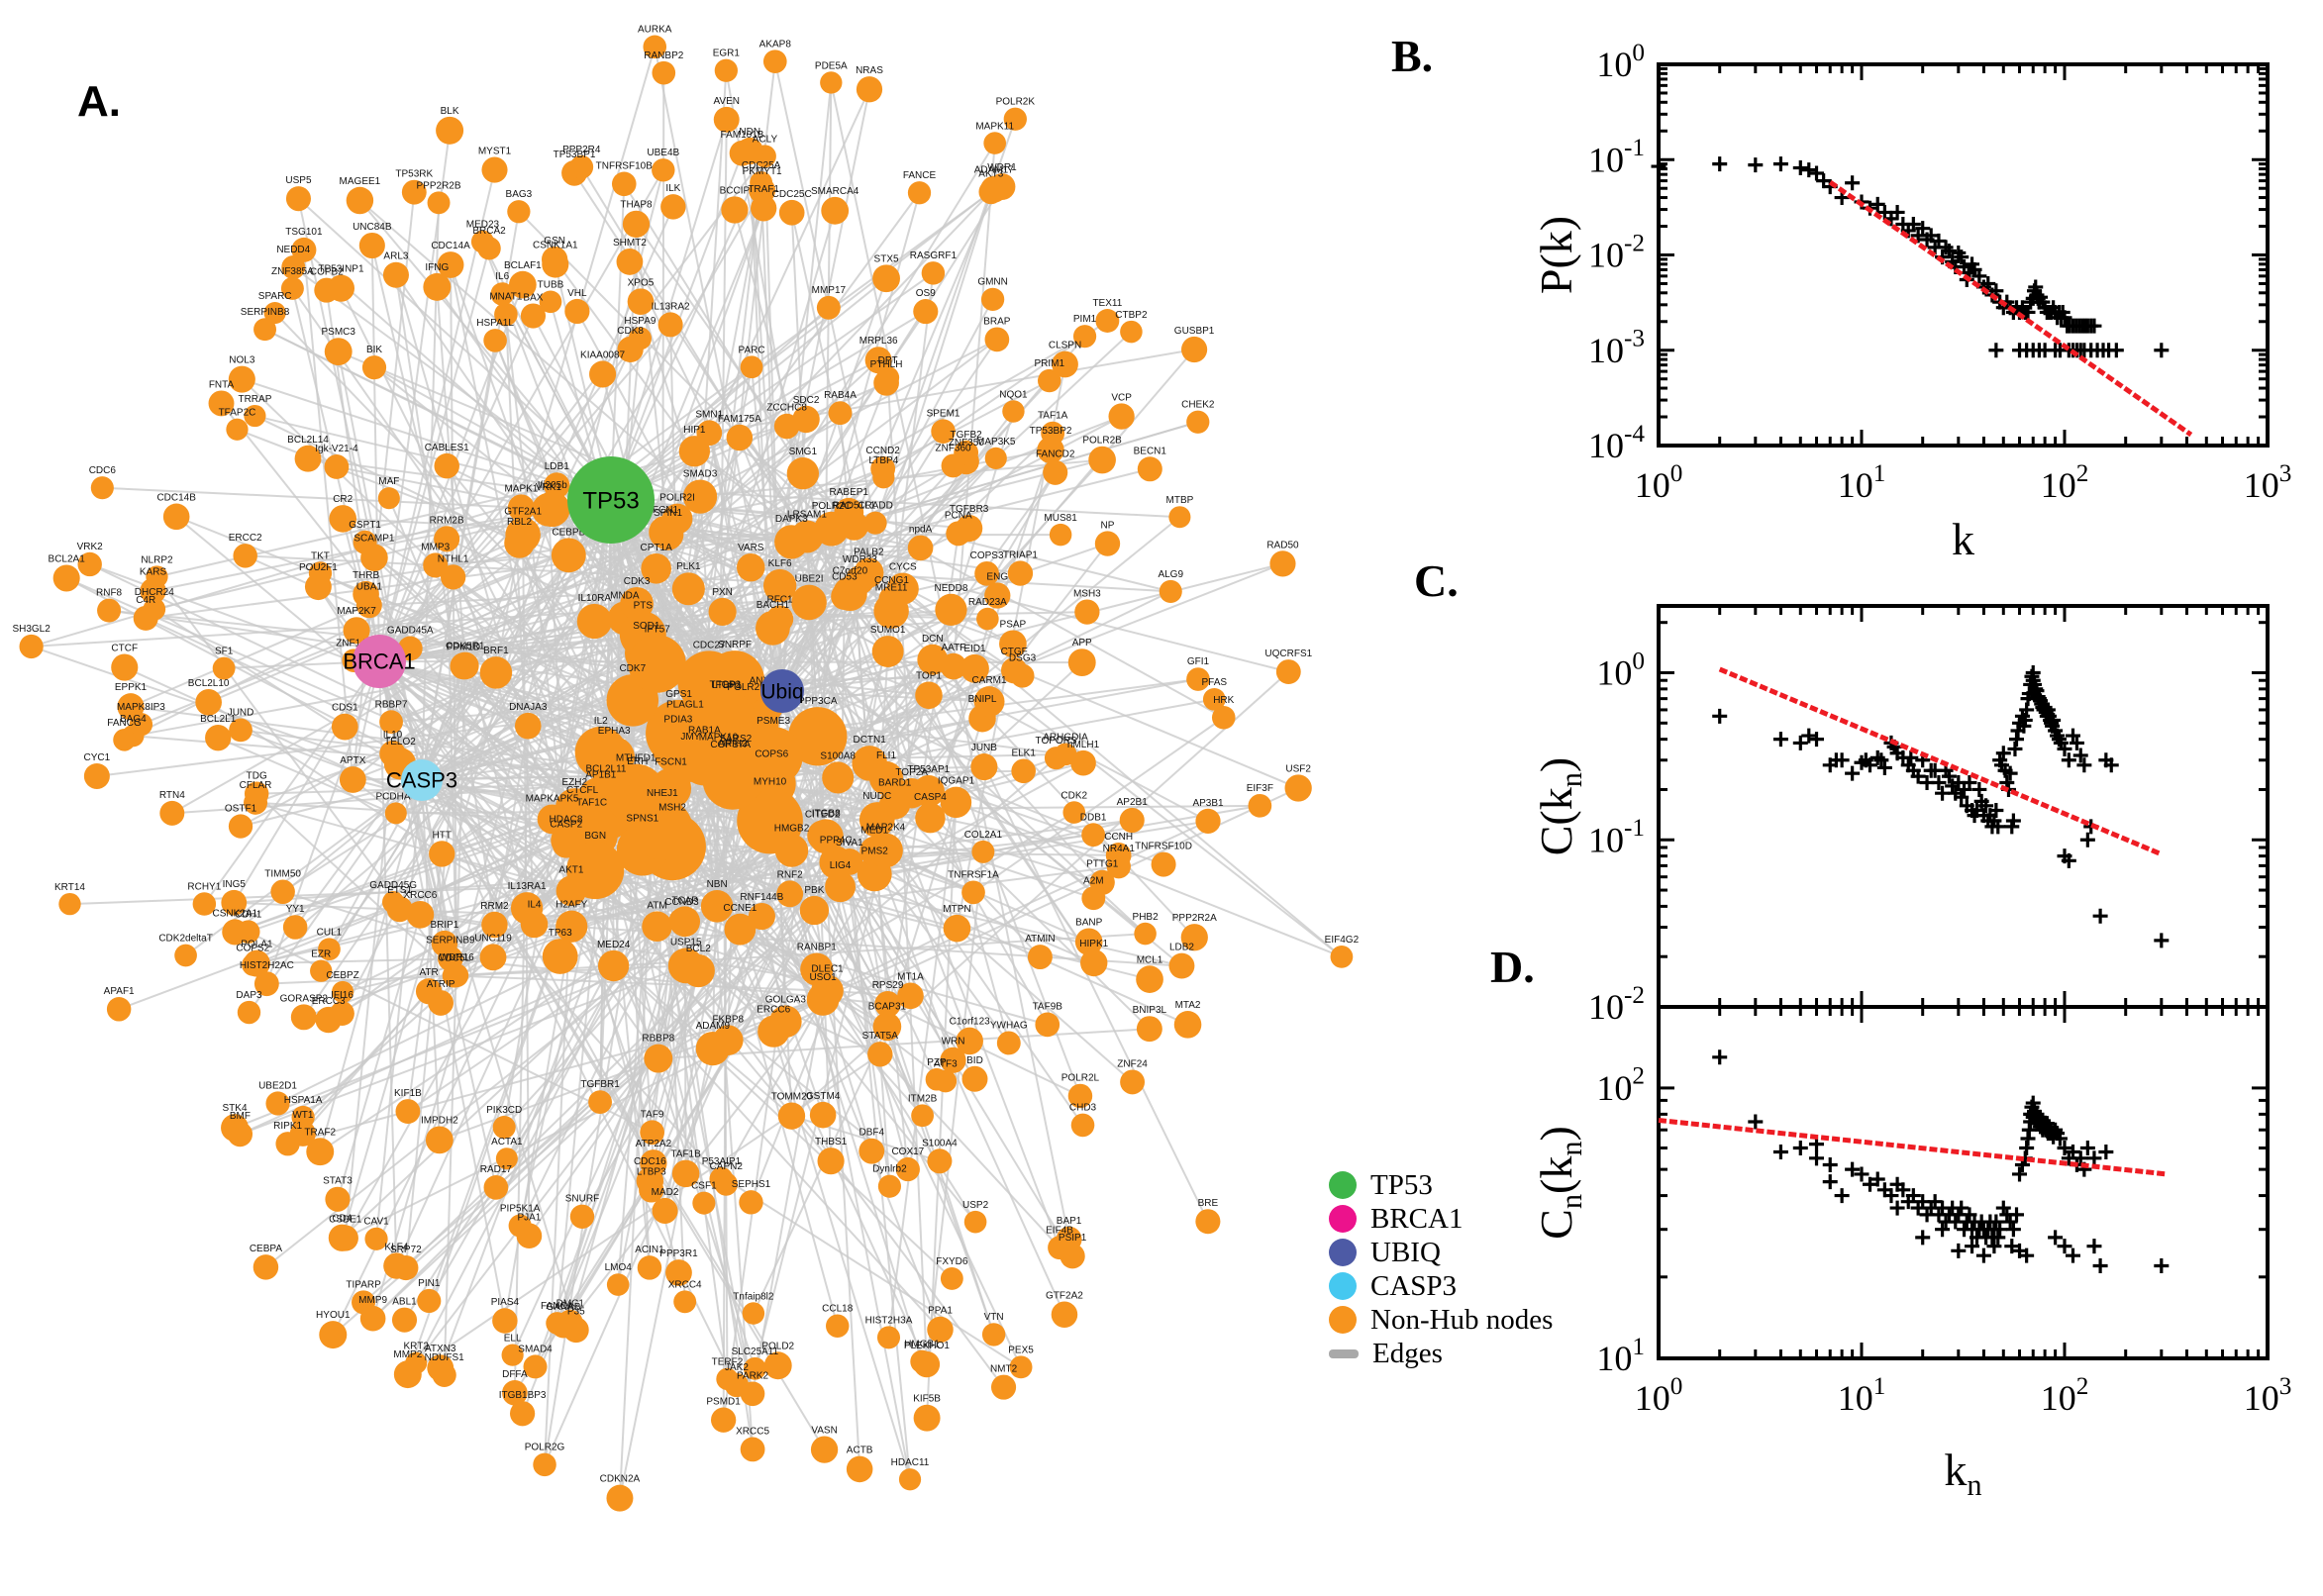 This screenshot has width=2323, height=1596. I want to click on network-node-label: TAF9B, so click(1048, 1007).